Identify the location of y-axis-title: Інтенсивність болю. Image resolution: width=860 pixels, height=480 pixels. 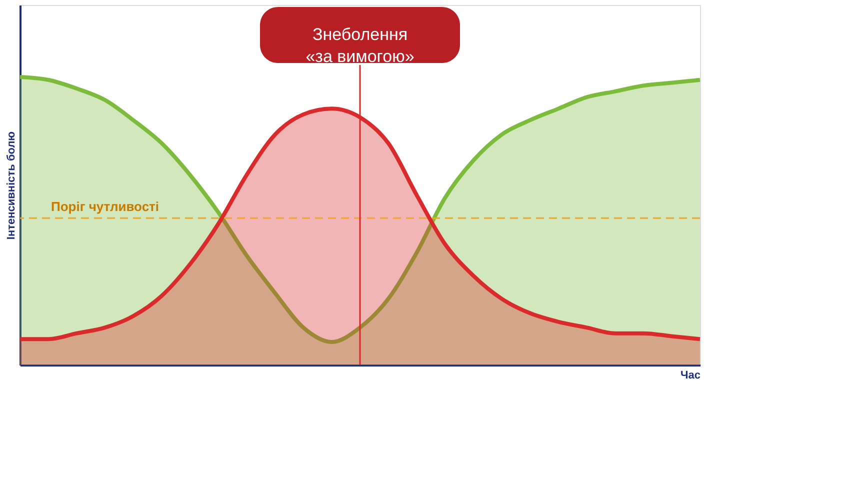
(12, 185).